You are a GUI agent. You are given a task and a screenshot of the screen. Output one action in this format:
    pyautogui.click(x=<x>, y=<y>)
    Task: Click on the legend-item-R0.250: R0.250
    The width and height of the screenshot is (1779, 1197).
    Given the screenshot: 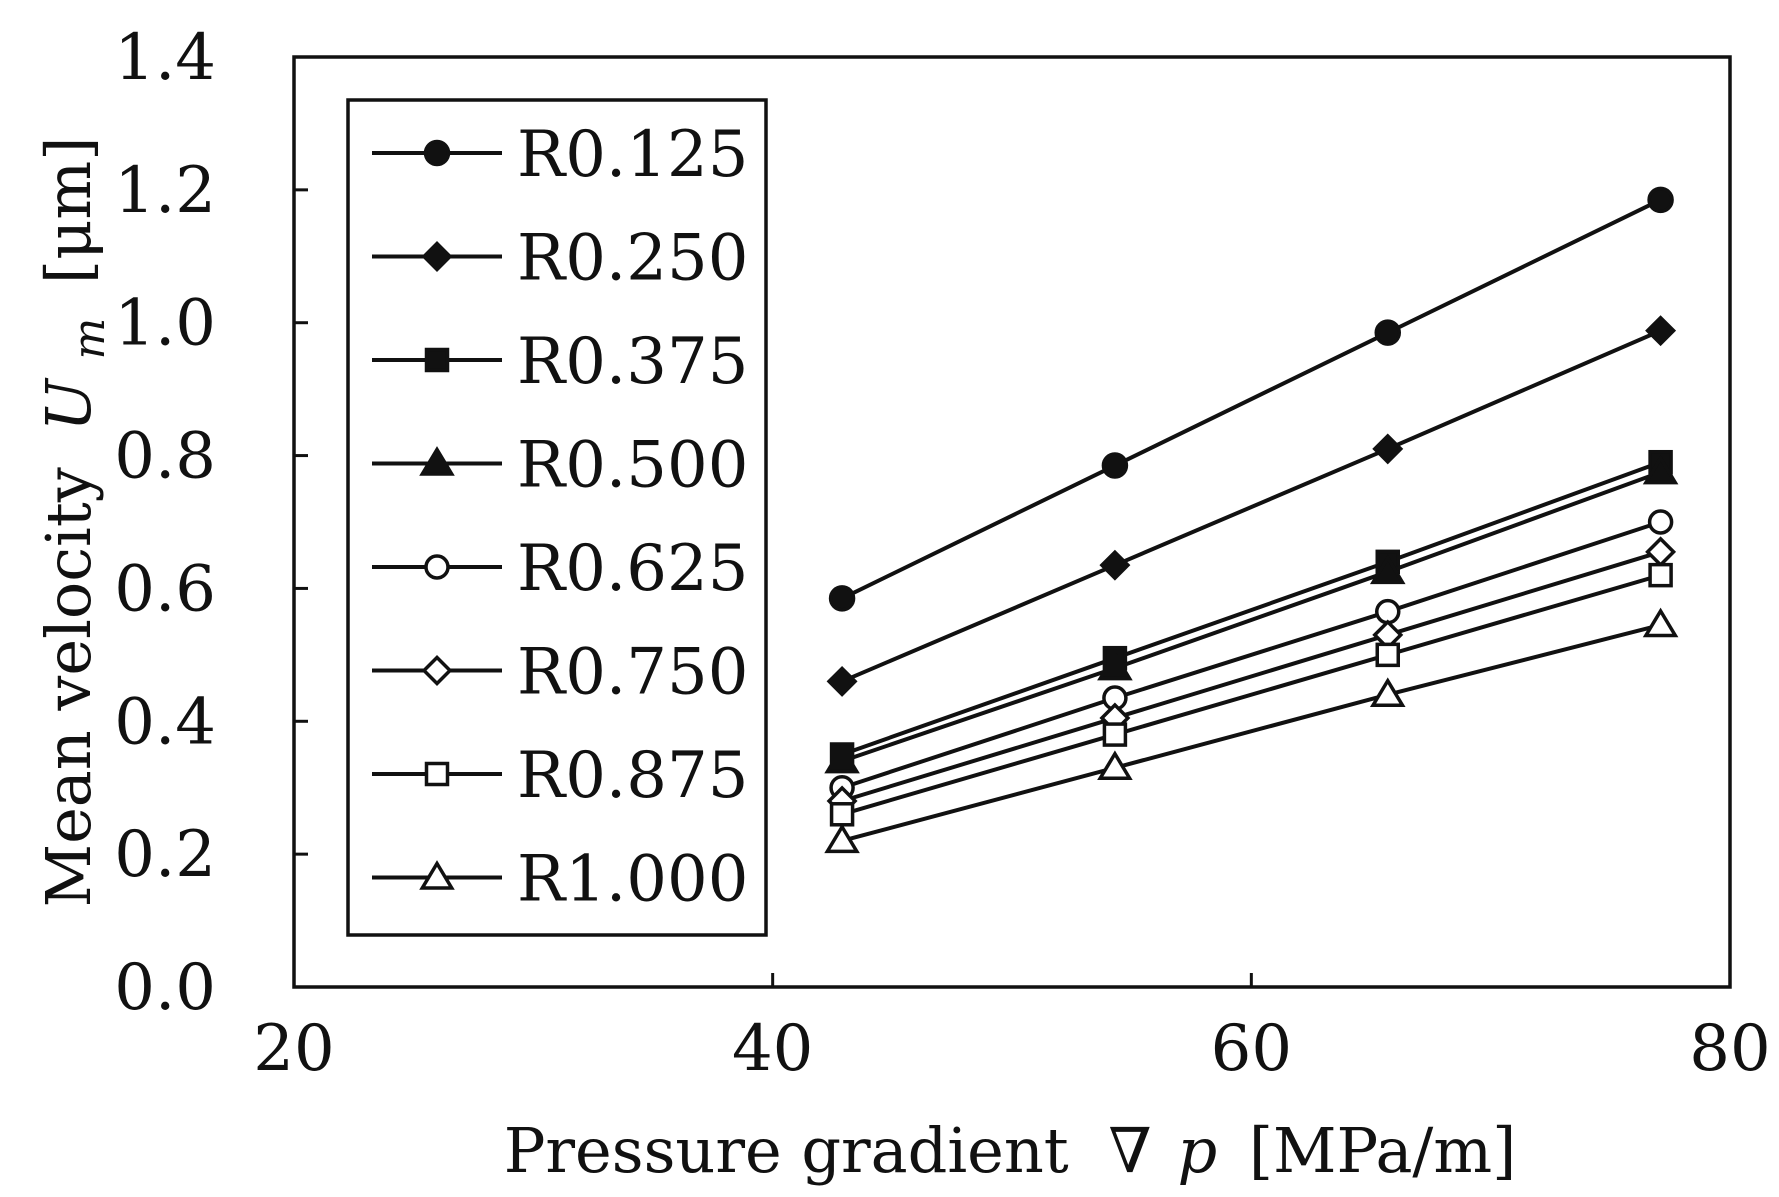 What is the action you would take?
    pyautogui.click(x=560, y=259)
    